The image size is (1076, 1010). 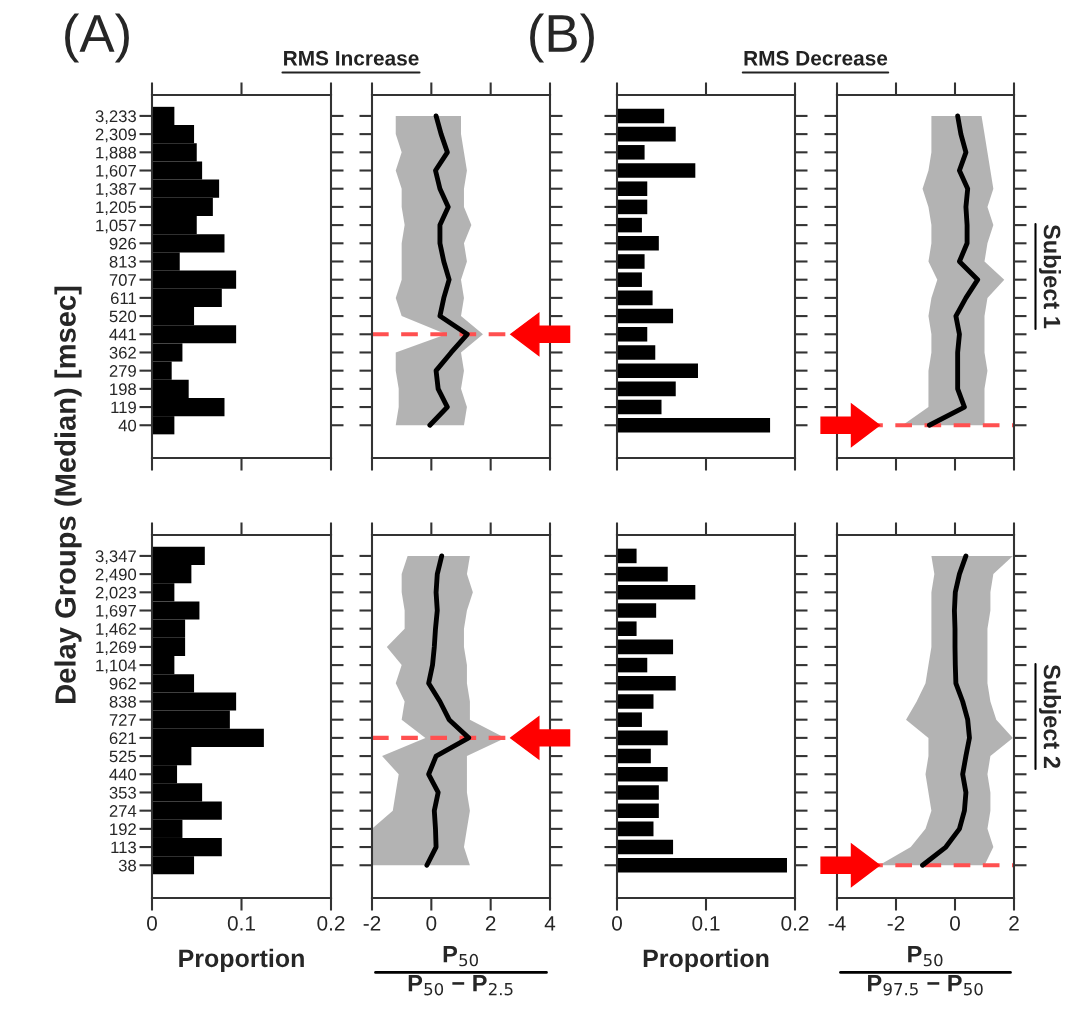 I want to click on y-tick-label: 1,205, so click(x=116, y=208).